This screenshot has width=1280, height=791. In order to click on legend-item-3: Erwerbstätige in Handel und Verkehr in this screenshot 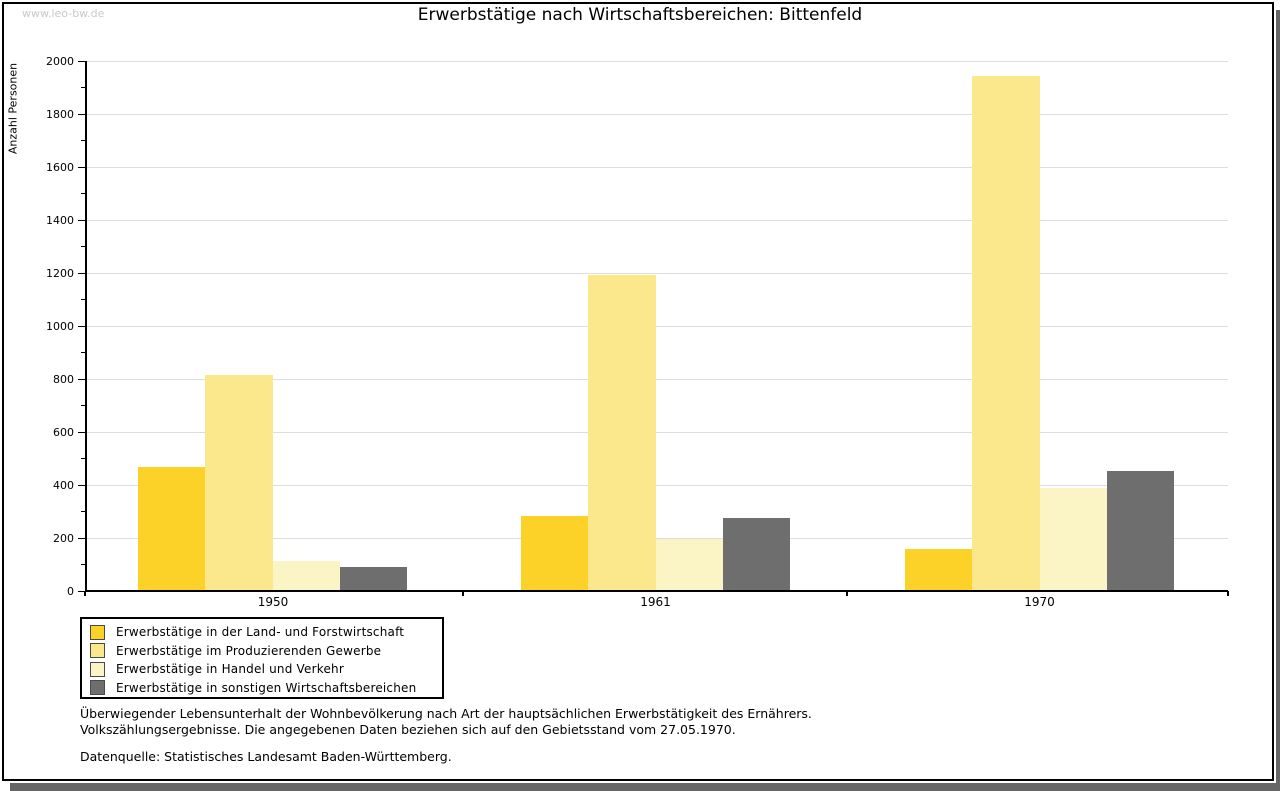, I will do `click(261, 669)`.